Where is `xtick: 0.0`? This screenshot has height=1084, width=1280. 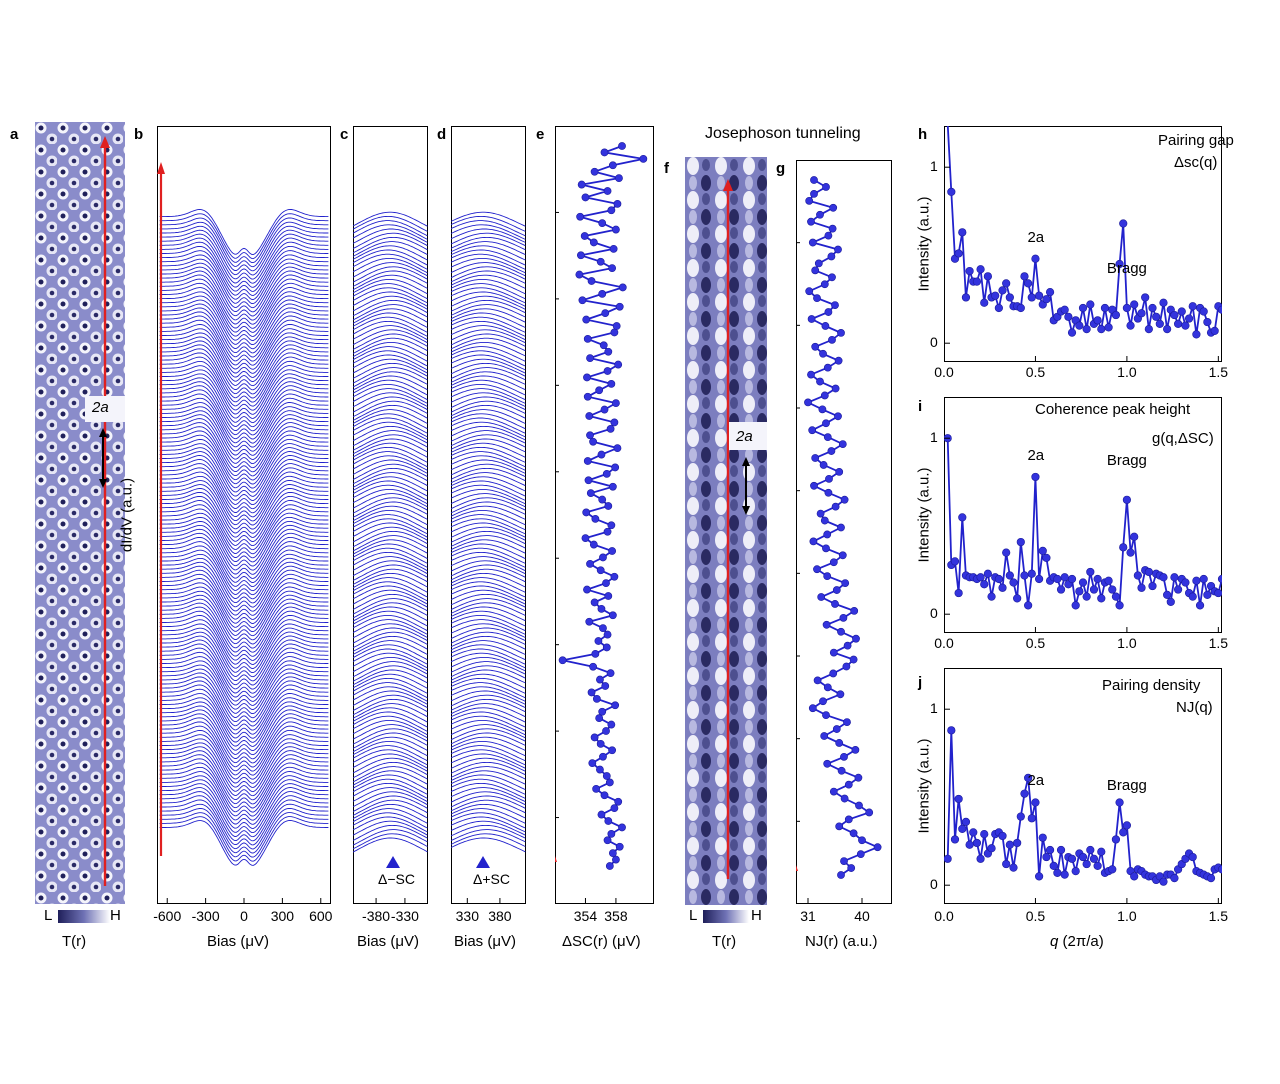
xtick: 0.0 is located at coordinates (944, 643).